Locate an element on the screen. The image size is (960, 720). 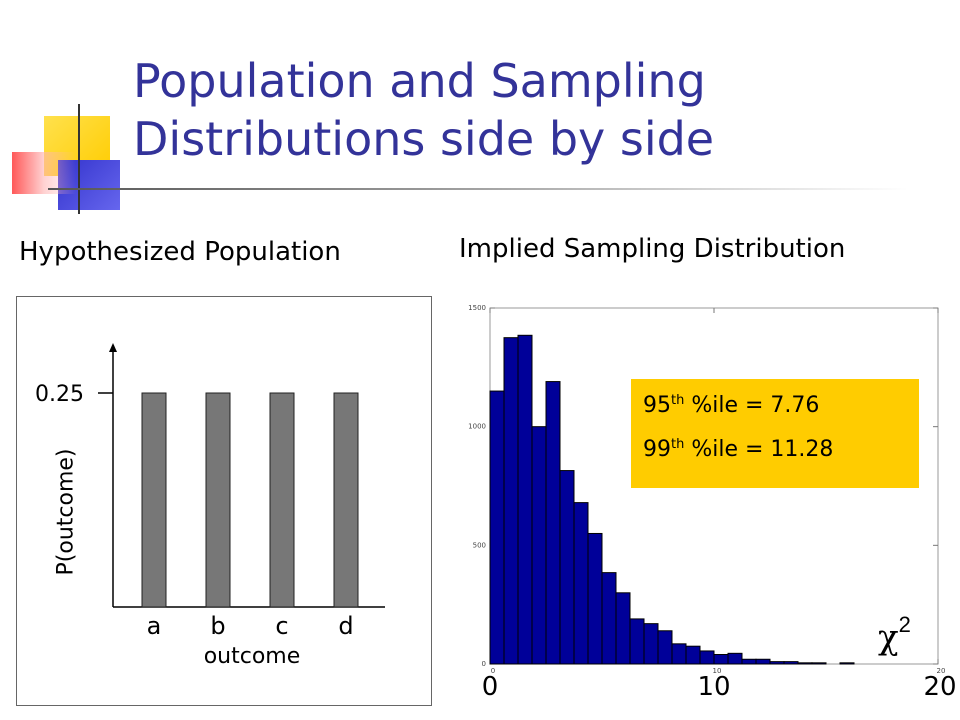
population-category-label: b is located at coordinates (218, 626).